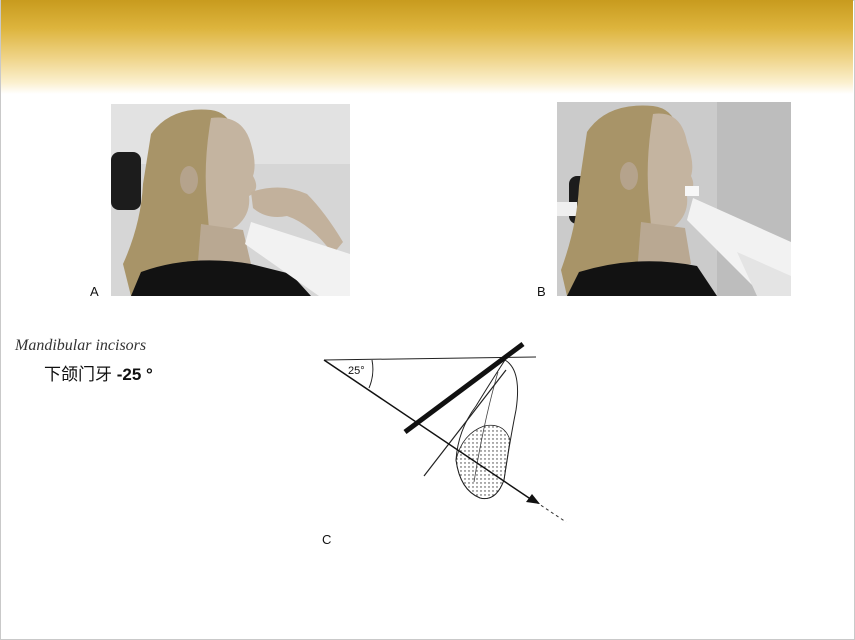 The image size is (855, 640). I want to click on caption-english: Mandibular incisors, so click(81, 345).